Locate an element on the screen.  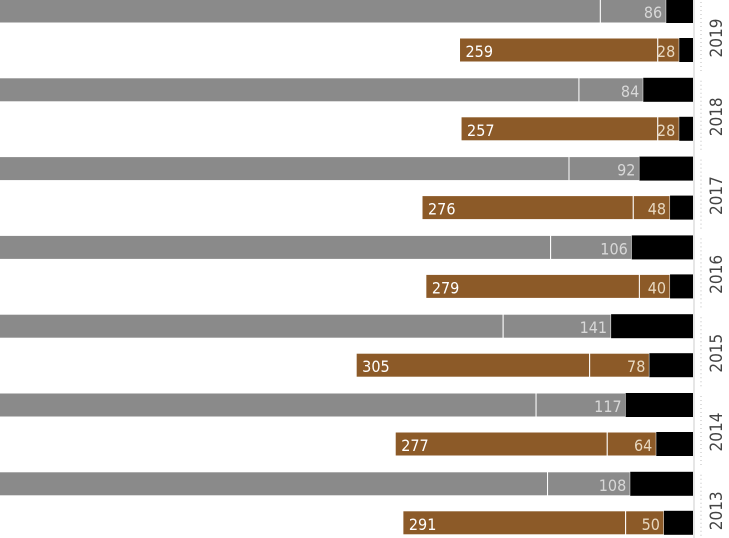
label-2013-lower-seg2: 50 is located at coordinates (651, 524).